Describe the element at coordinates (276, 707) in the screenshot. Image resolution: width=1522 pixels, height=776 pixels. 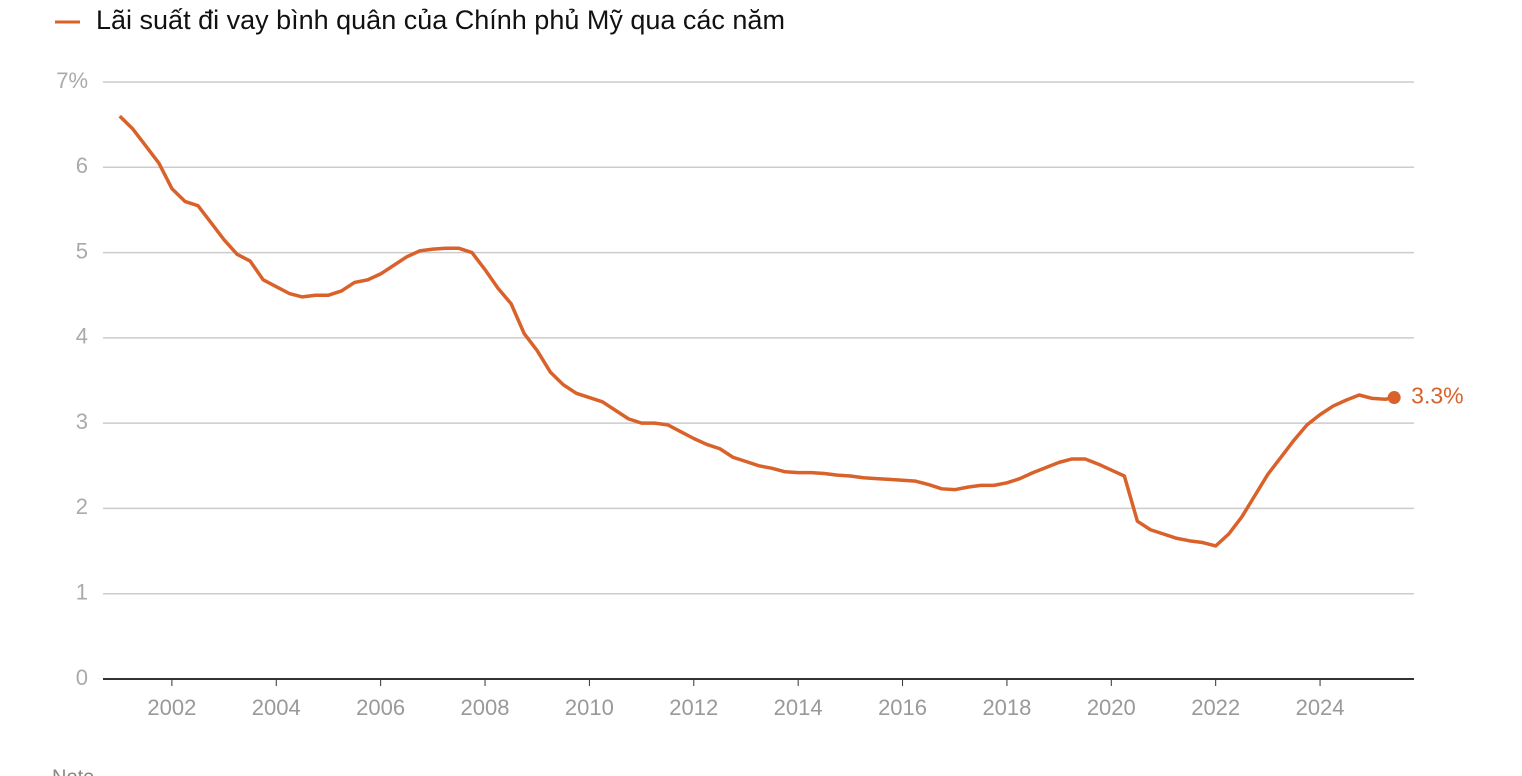
I see `x-tick-label: 2004` at that location.